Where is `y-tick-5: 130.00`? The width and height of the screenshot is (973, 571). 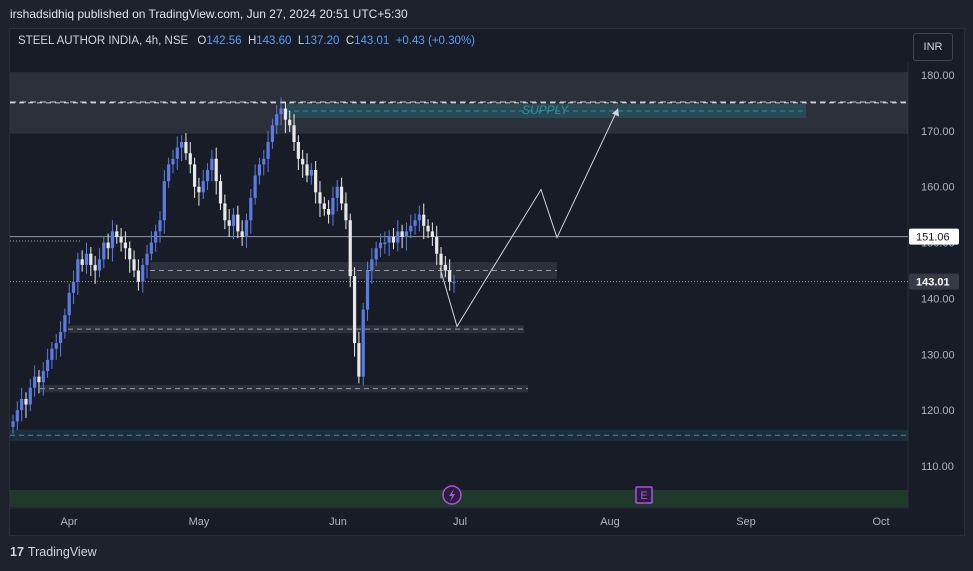
y-tick-5: 130.00 is located at coordinates (938, 355).